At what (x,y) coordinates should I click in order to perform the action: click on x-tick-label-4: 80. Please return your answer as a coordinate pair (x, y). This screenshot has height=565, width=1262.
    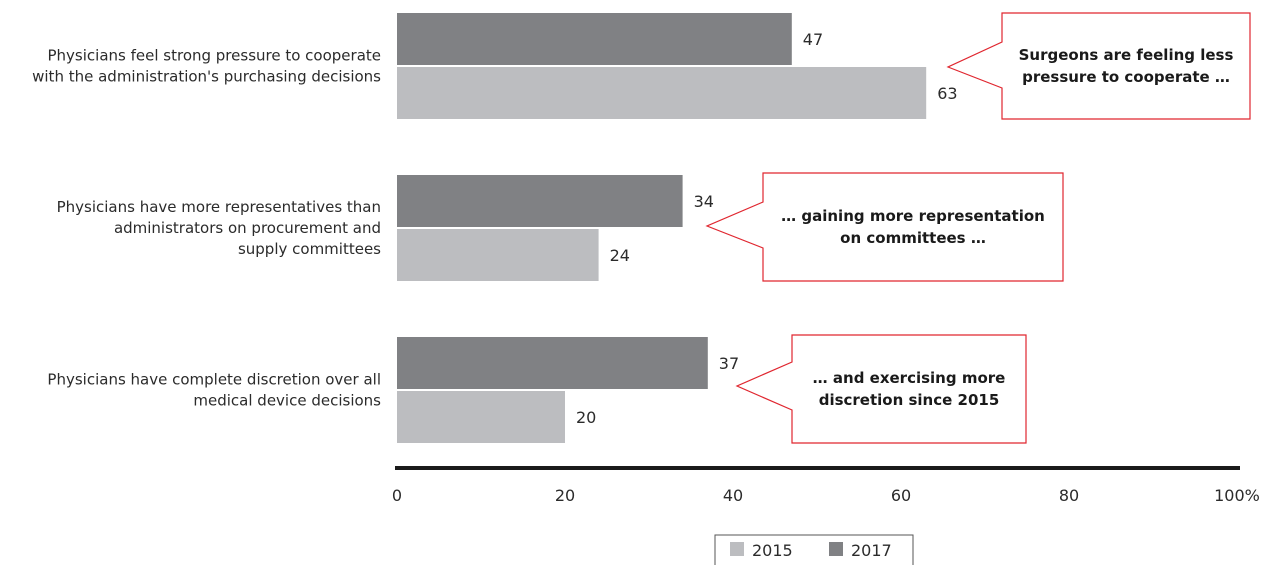
    Looking at the image, I should click on (1069, 495).